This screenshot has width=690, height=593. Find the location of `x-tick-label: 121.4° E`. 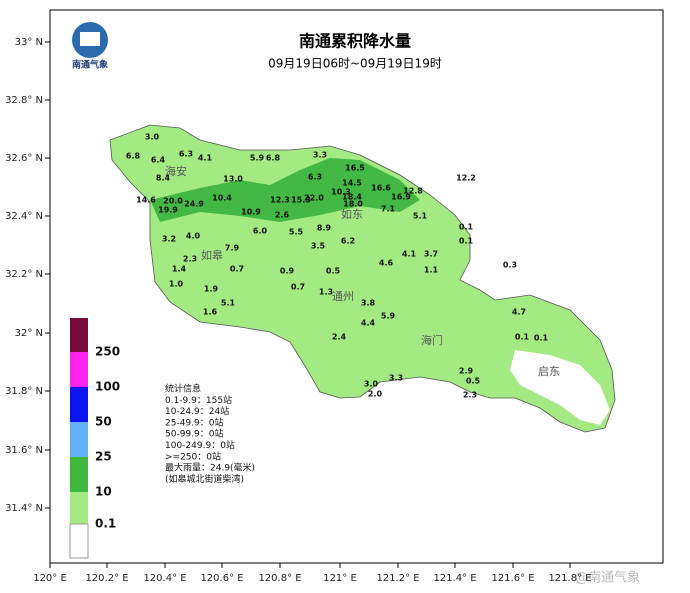

x-tick-label: 121.4° E is located at coordinates (454, 578).